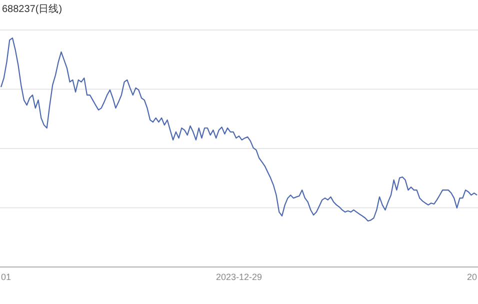  I want to click on text: 20, so click(471, 277).